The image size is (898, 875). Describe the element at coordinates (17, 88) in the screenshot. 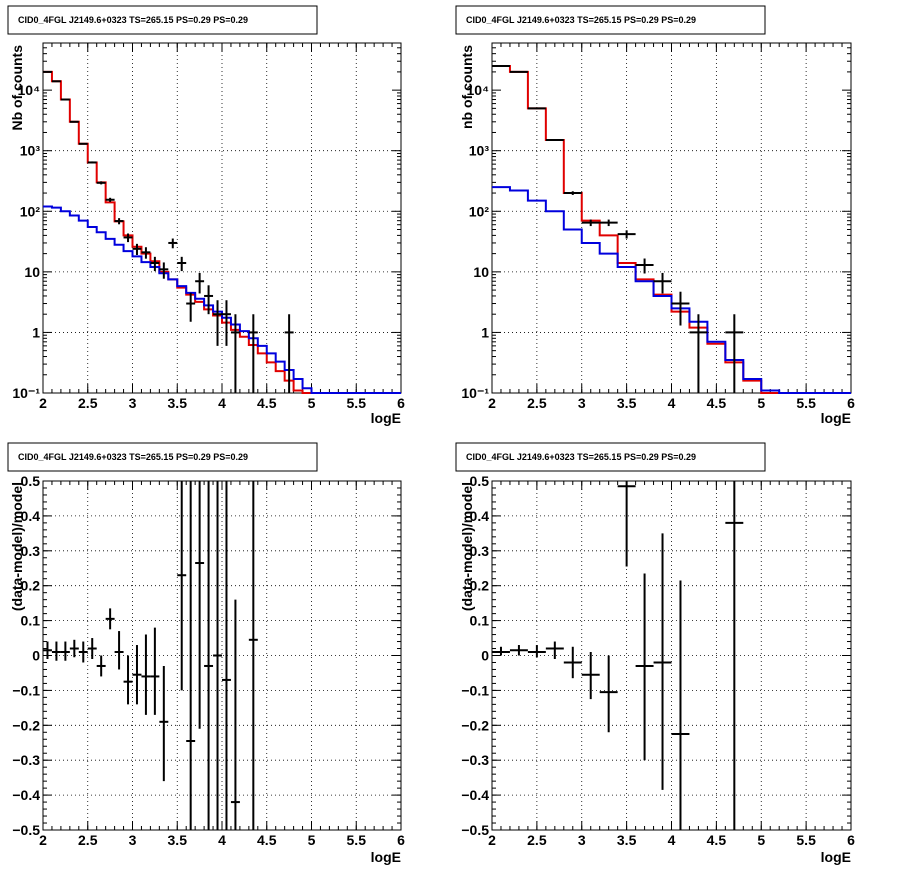

I see `y-axis-label: Nb of counts` at that location.